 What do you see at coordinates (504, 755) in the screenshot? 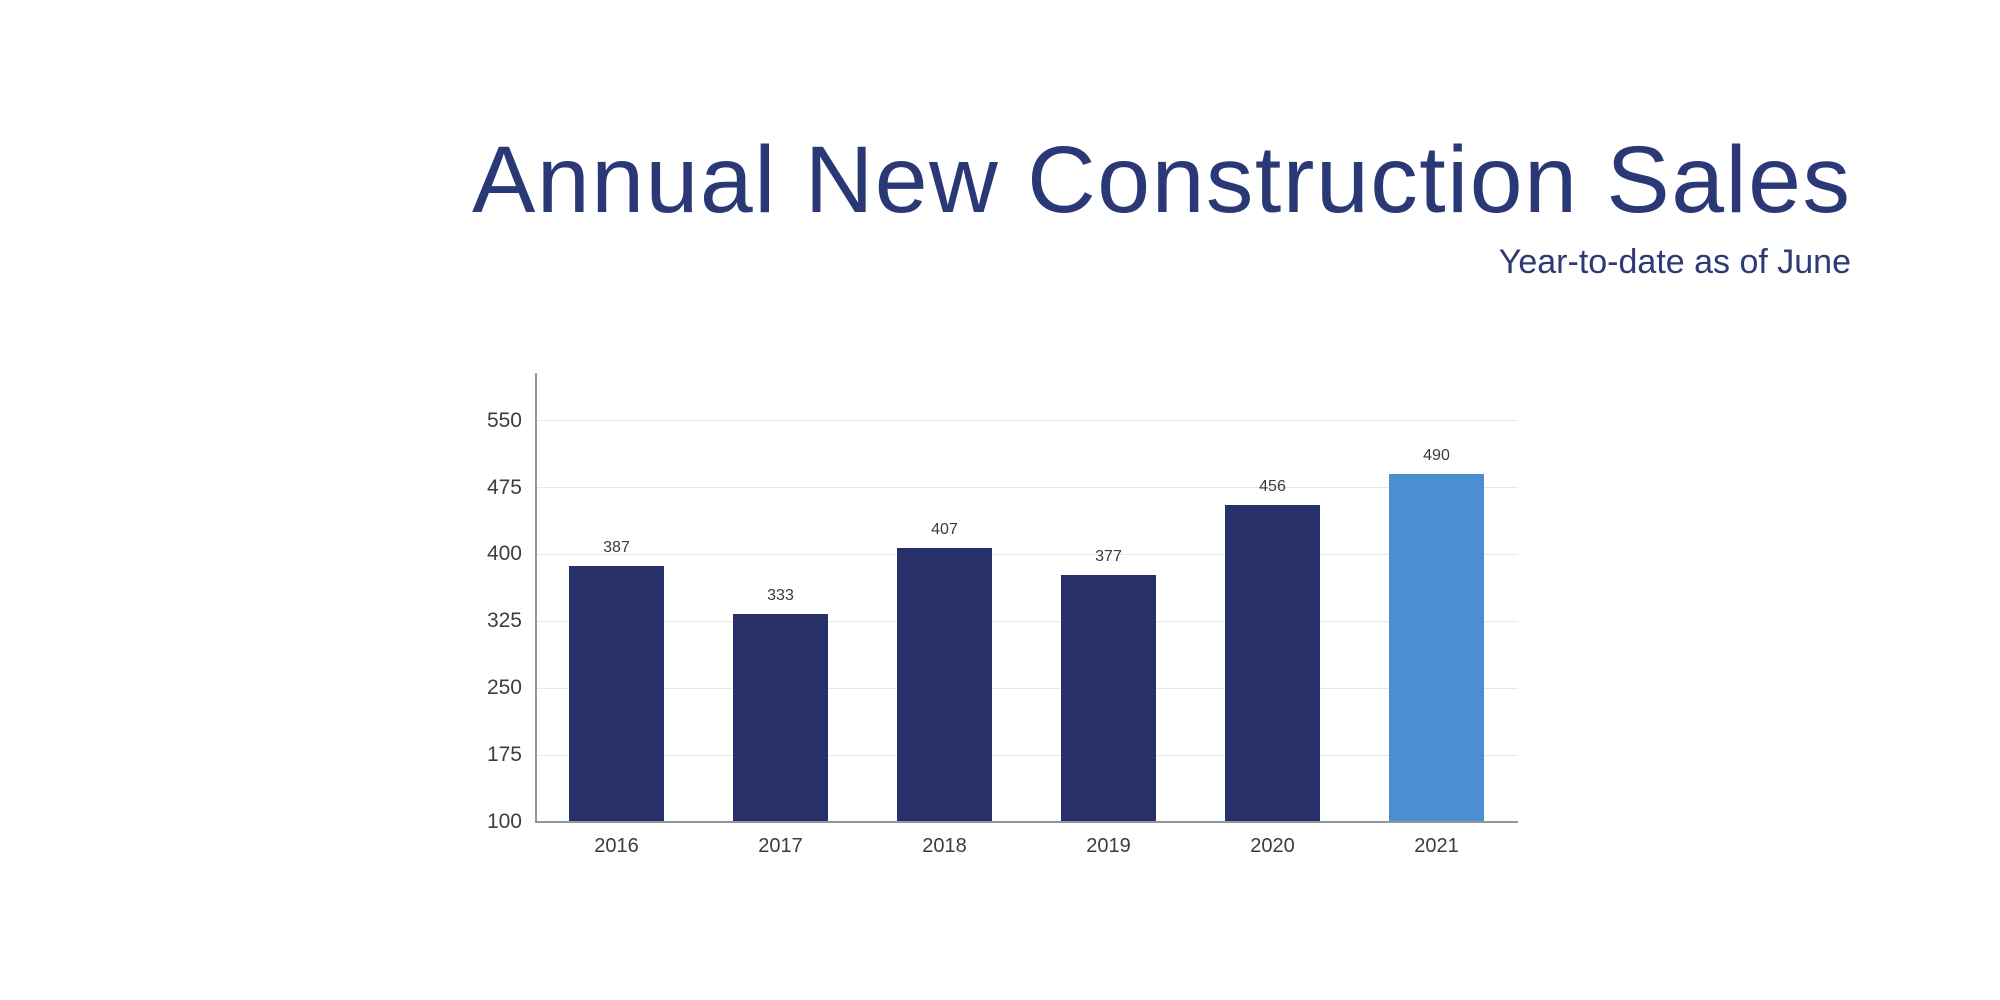
I see `y-axis-tick-label: 175` at bounding box center [504, 755].